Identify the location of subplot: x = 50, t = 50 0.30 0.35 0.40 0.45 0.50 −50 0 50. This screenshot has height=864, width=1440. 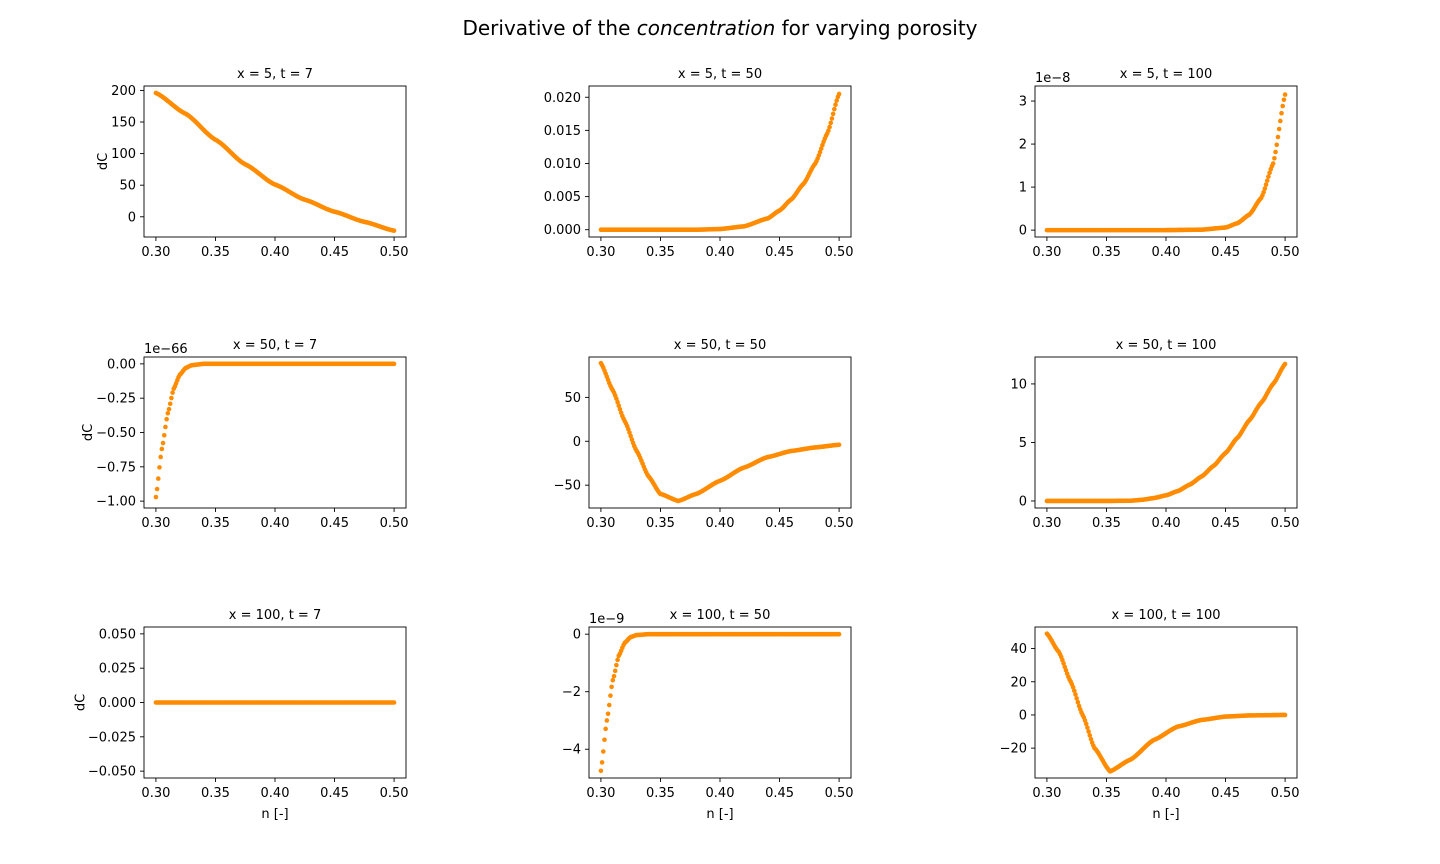
(704, 434).